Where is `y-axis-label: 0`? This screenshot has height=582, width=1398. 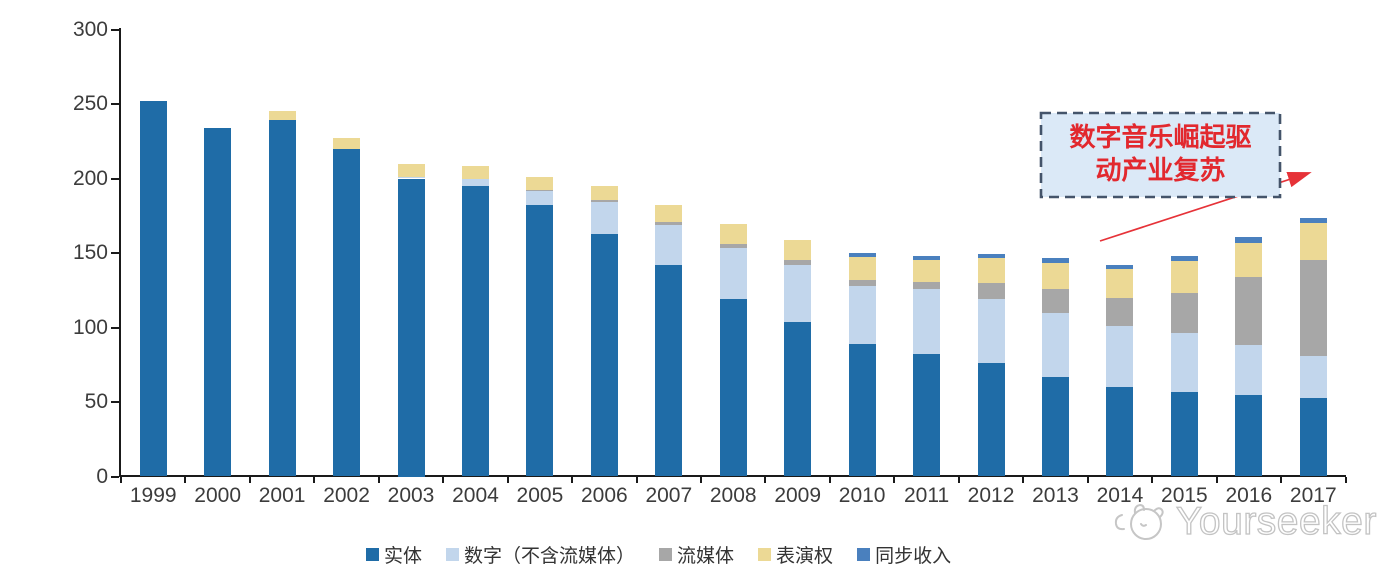
y-axis-label: 0 is located at coordinates (102, 476).